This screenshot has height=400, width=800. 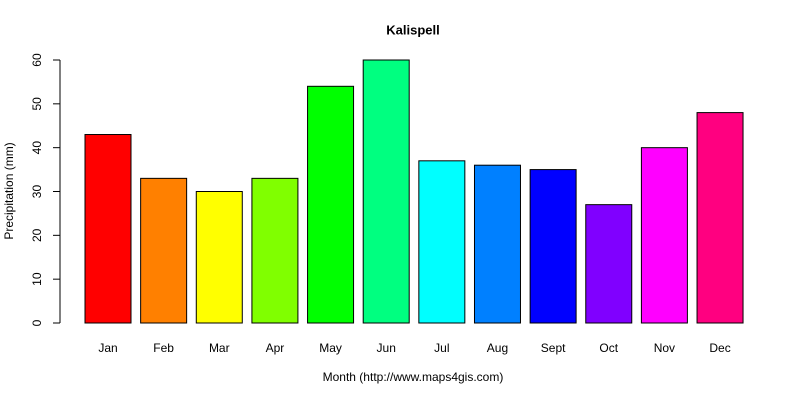 I want to click on x-tick-label: Feb, so click(x=163, y=348).